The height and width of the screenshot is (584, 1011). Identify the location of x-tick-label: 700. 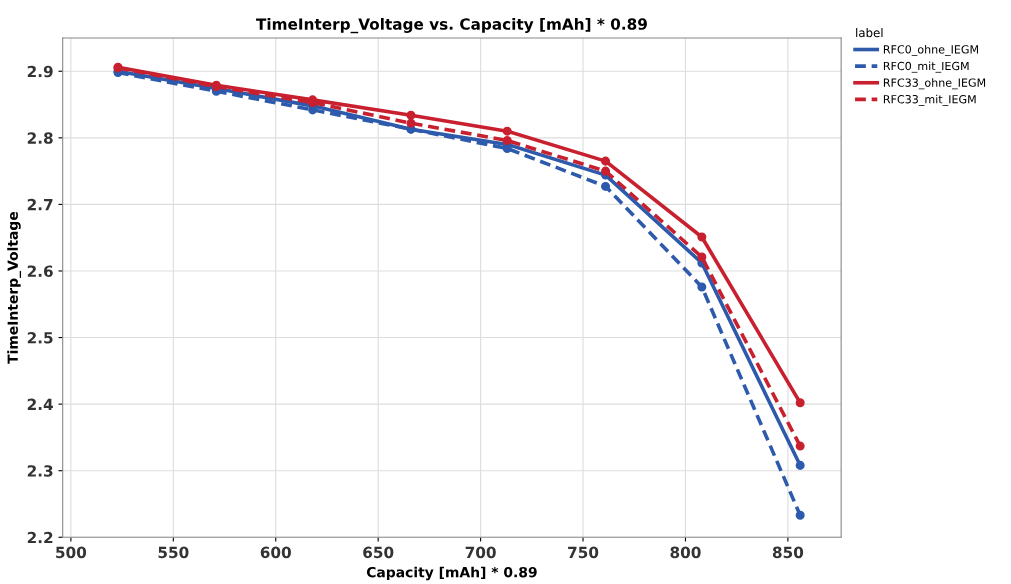
(480, 552).